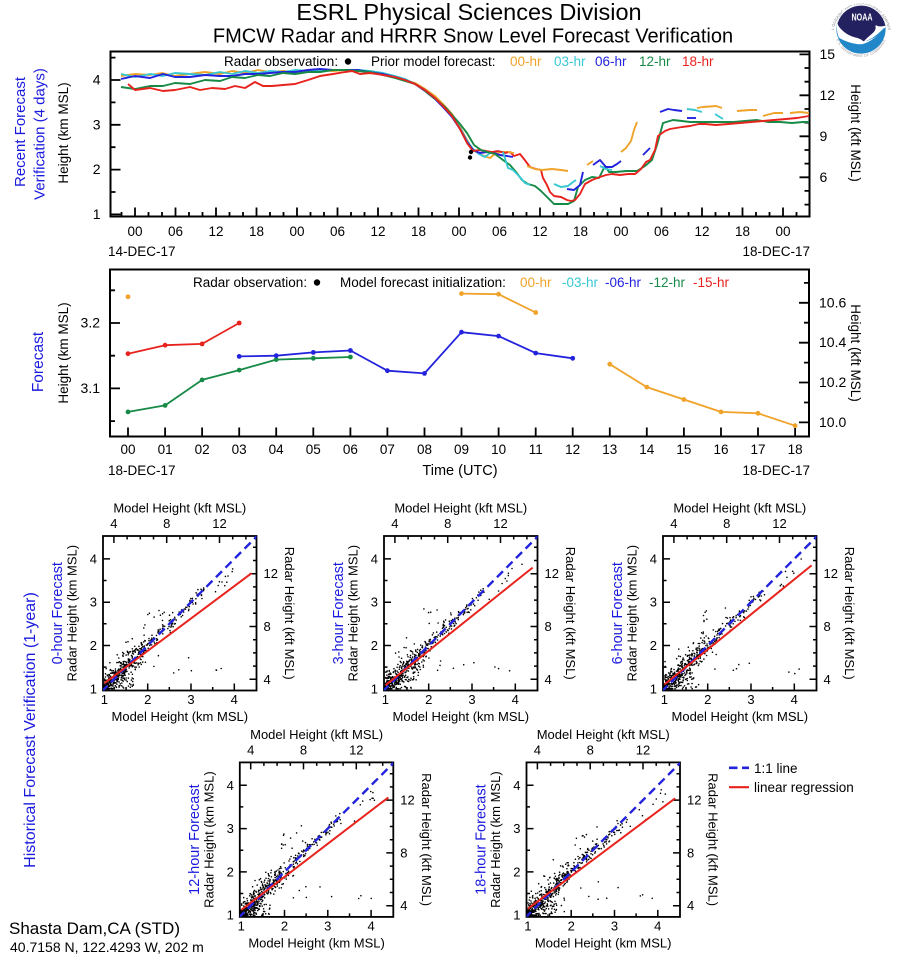  What do you see at coordinates (424, 449) in the screenshot?
I see `svg-text: 08` at bounding box center [424, 449].